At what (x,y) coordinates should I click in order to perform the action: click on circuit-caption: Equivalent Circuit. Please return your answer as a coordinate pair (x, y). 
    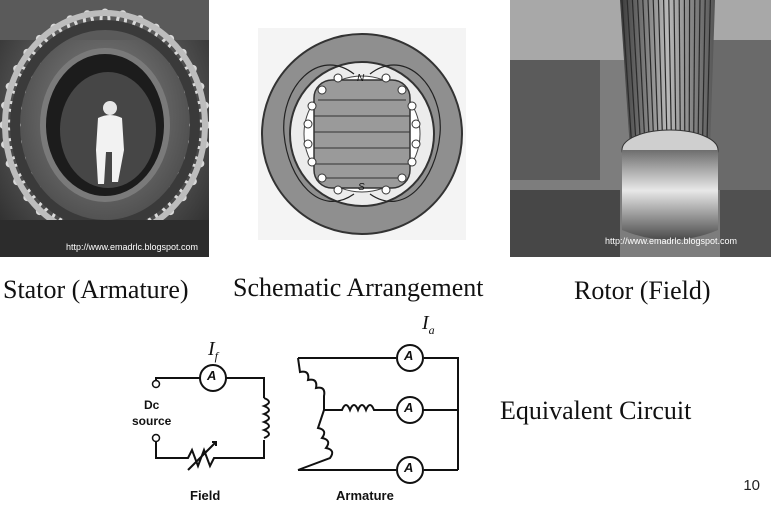
    Looking at the image, I should click on (595, 411).